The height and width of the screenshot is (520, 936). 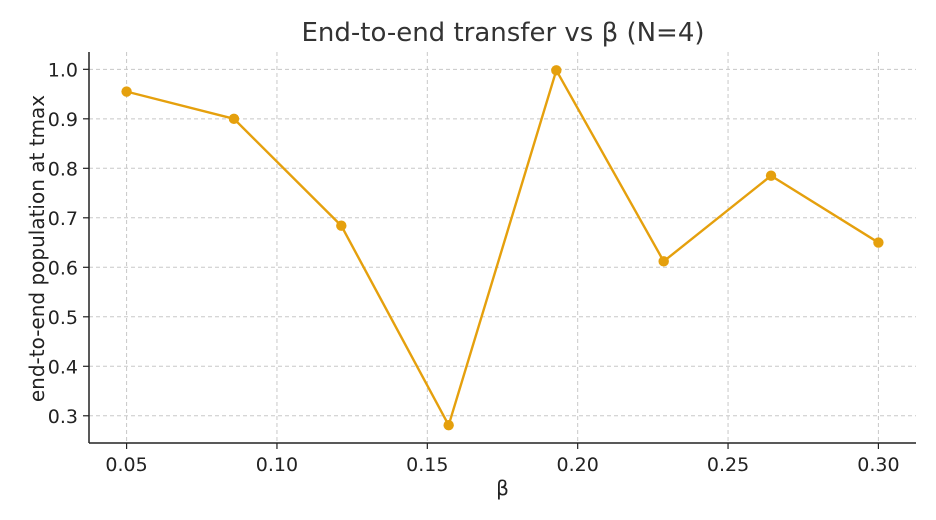 What do you see at coordinates (63, 120) in the screenshot?
I see `y-tick-label: 0.9` at bounding box center [63, 120].